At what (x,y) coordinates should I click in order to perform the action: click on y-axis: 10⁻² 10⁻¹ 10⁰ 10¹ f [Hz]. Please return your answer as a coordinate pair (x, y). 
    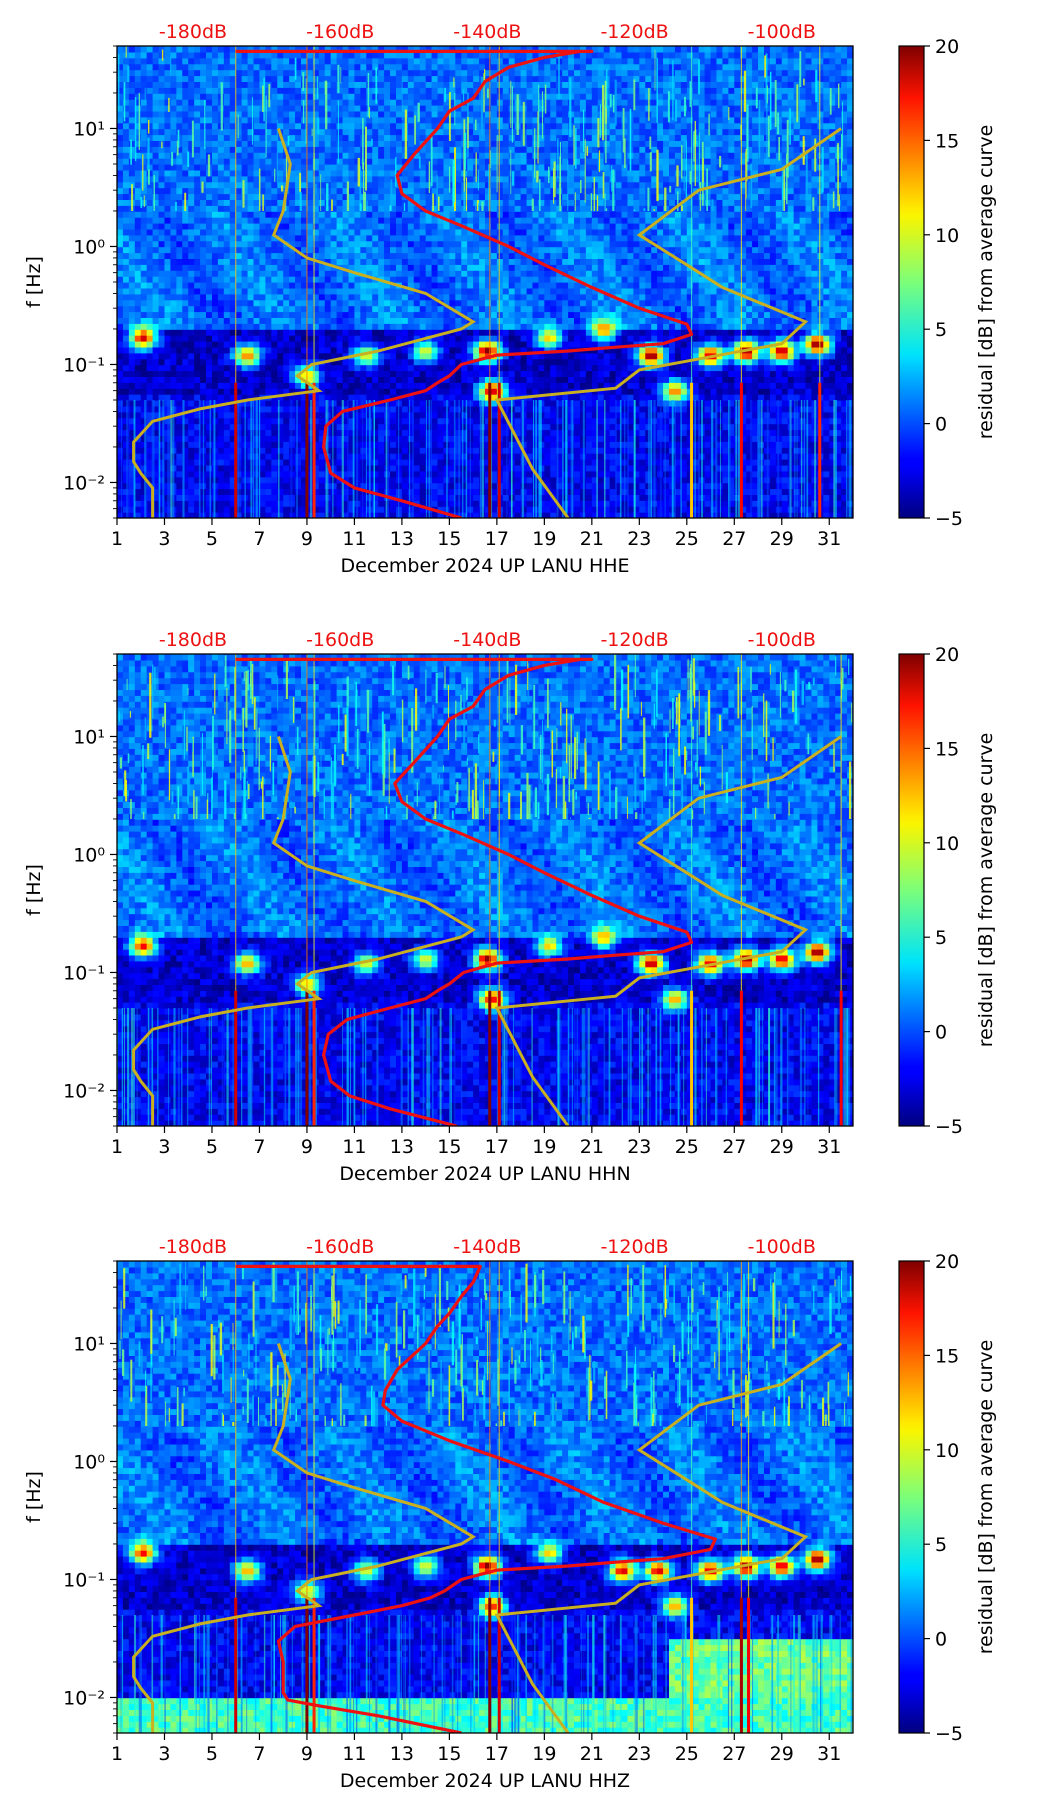
    Looking at the image, I should click on (70, 890).